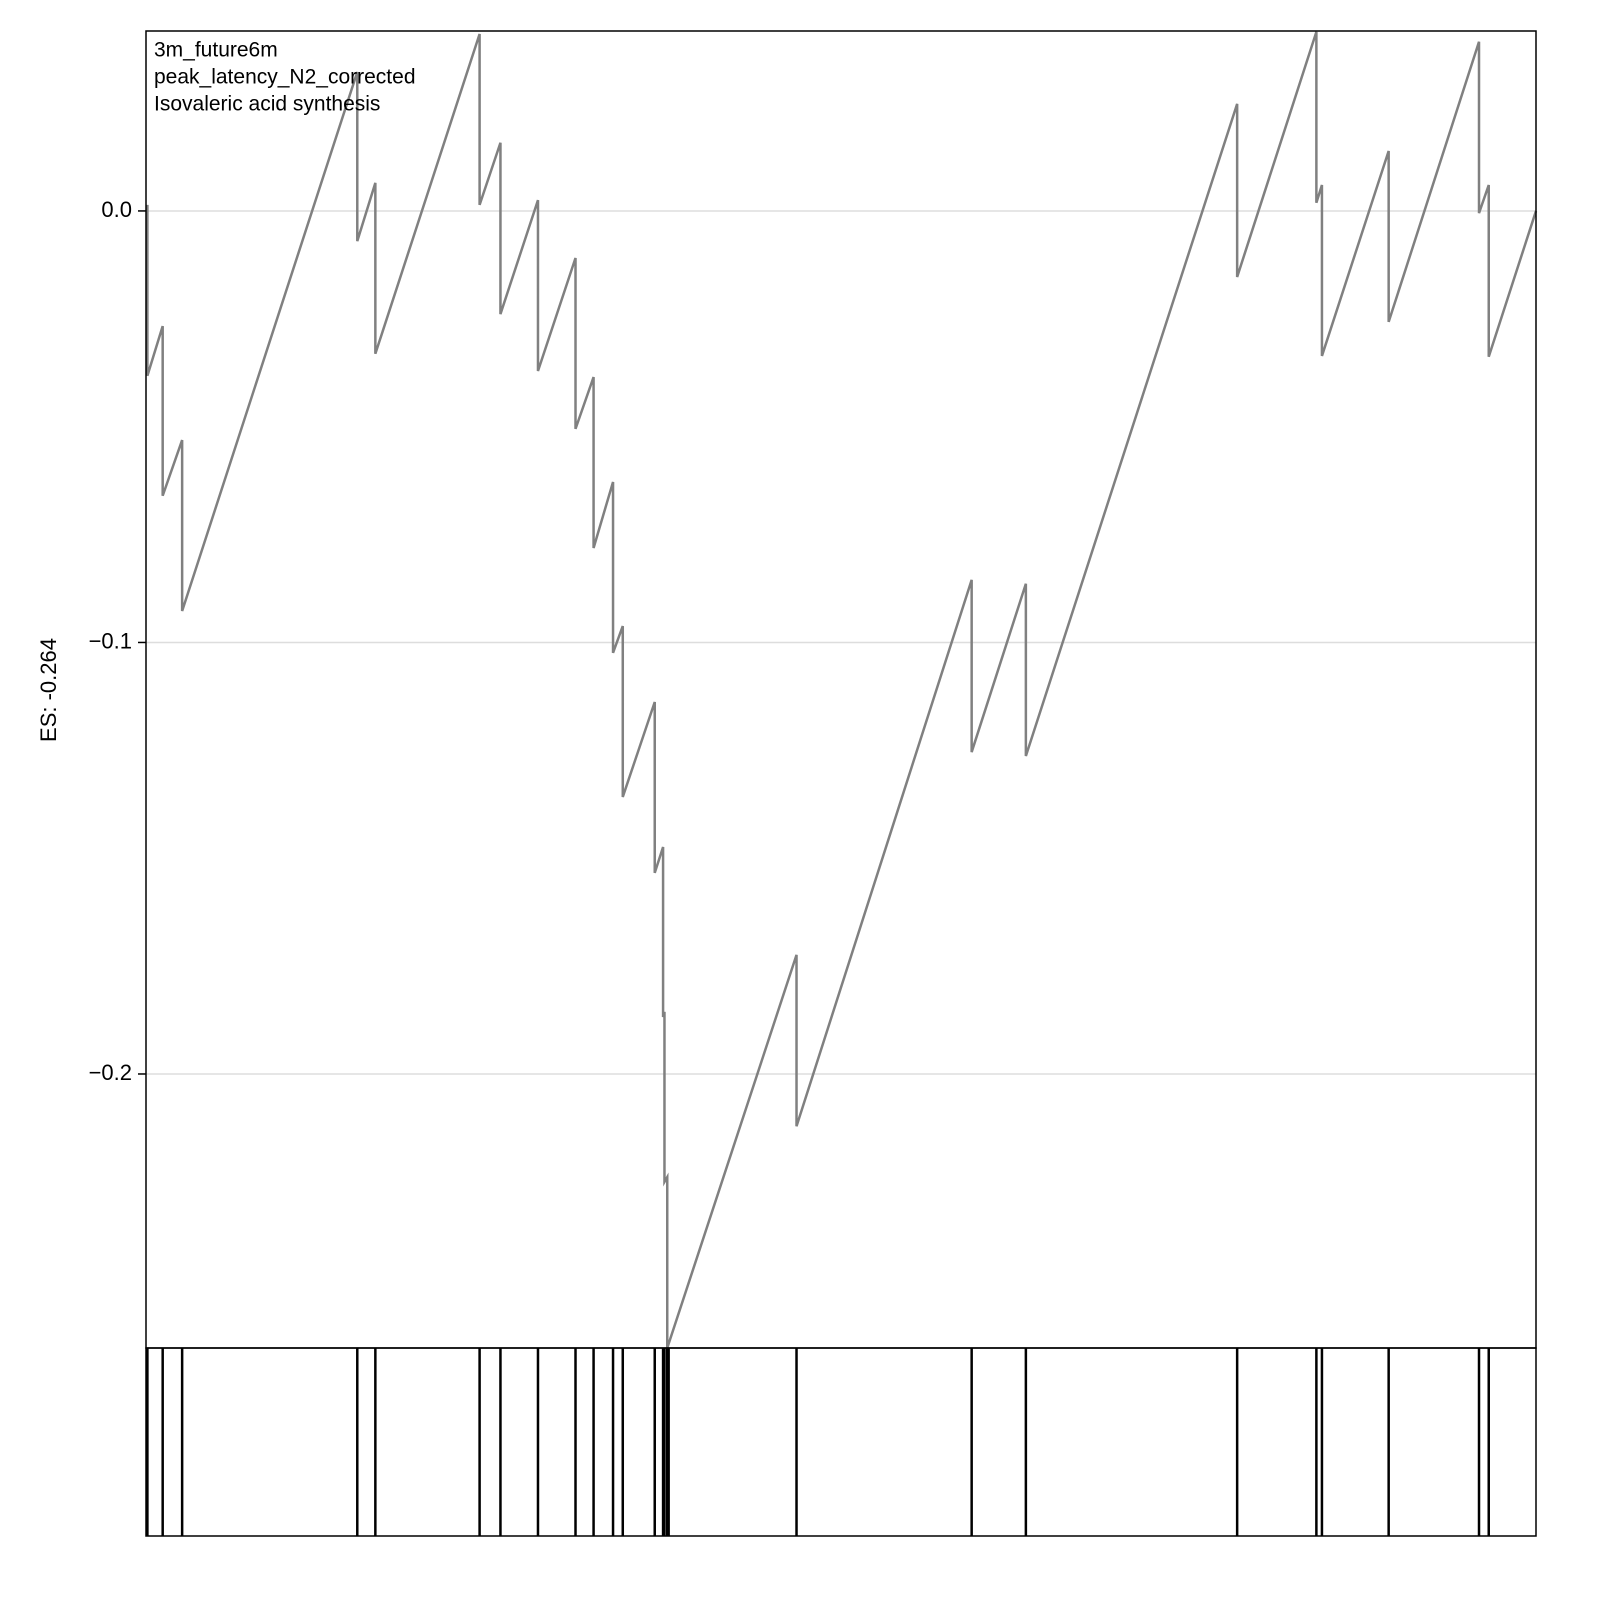 The height and width of the screenshot is (1605, 1600). I want to click on y-tick-label: −0.1, so click(110, 640).